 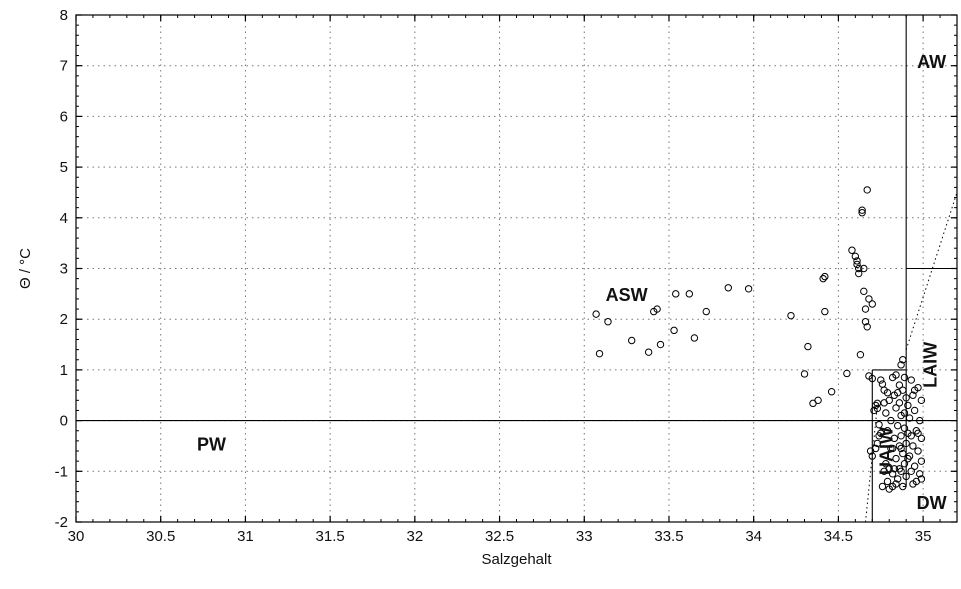 What do you see at coordinates (76, 536) in the screenshot?
I see `x-tick-label: 30` at bounding box center [76, 536].